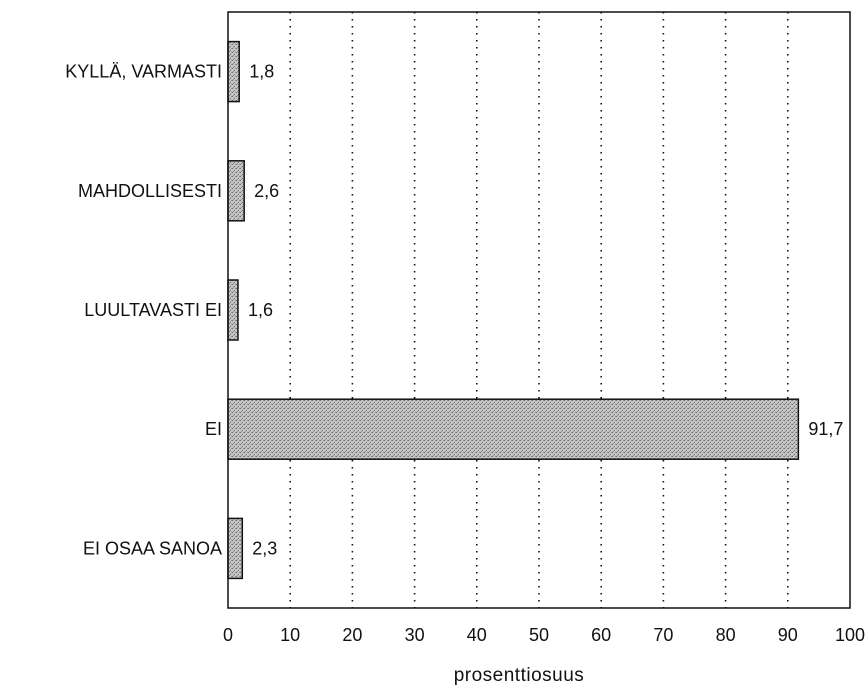 The width and height of the screenshot is (865, 687). I want to click on x-tick-label: 90, so click(788, 635).